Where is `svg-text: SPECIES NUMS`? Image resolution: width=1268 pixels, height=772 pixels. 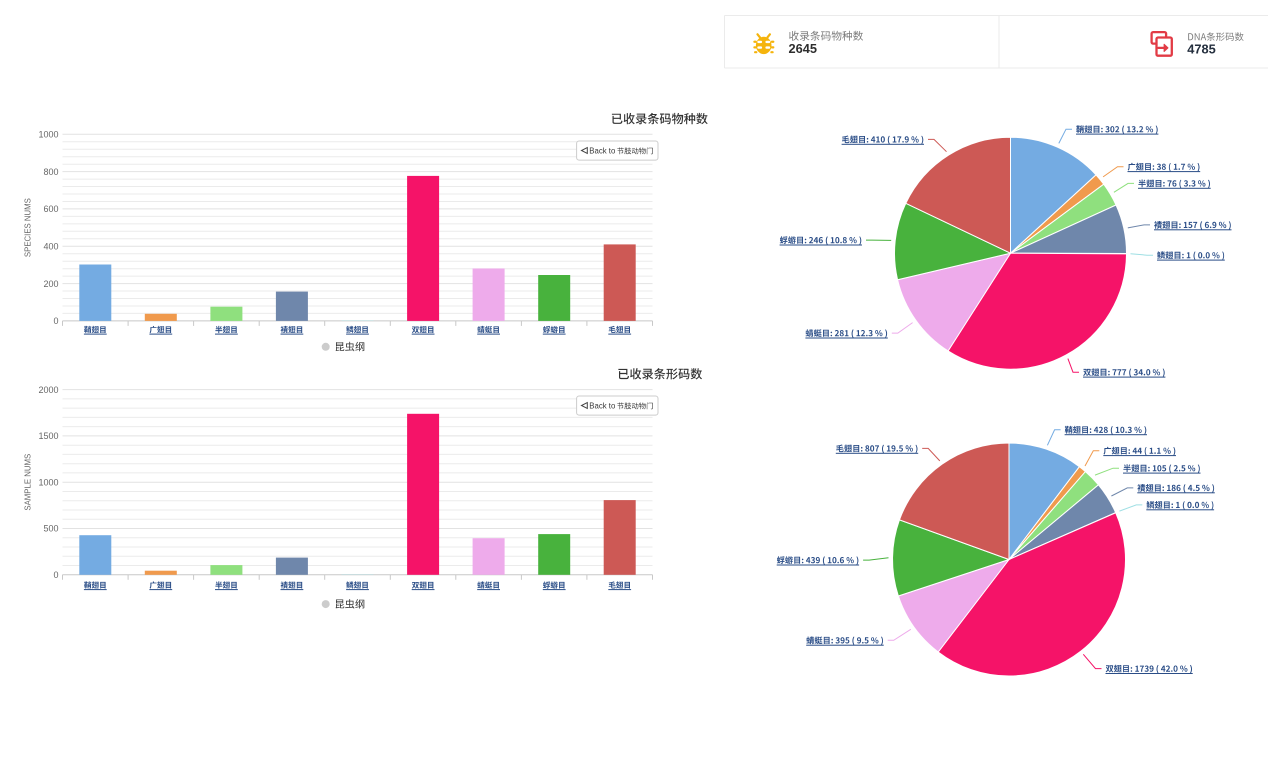
svg-text: SPECIES NUMS is located at coordinates (28, 227).